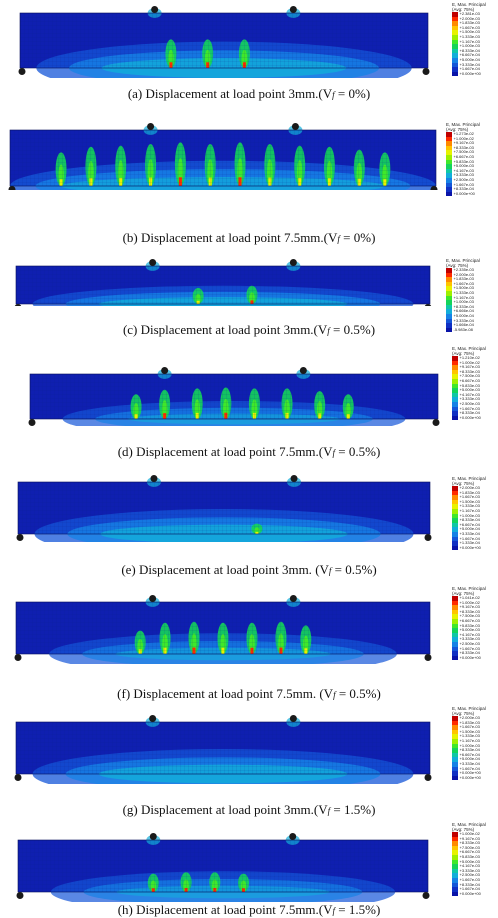  What do you see at coordinates (469, 634) in the screenshot?
I see `legend-value: +4.167e-03` at bounding box center [469, 634].